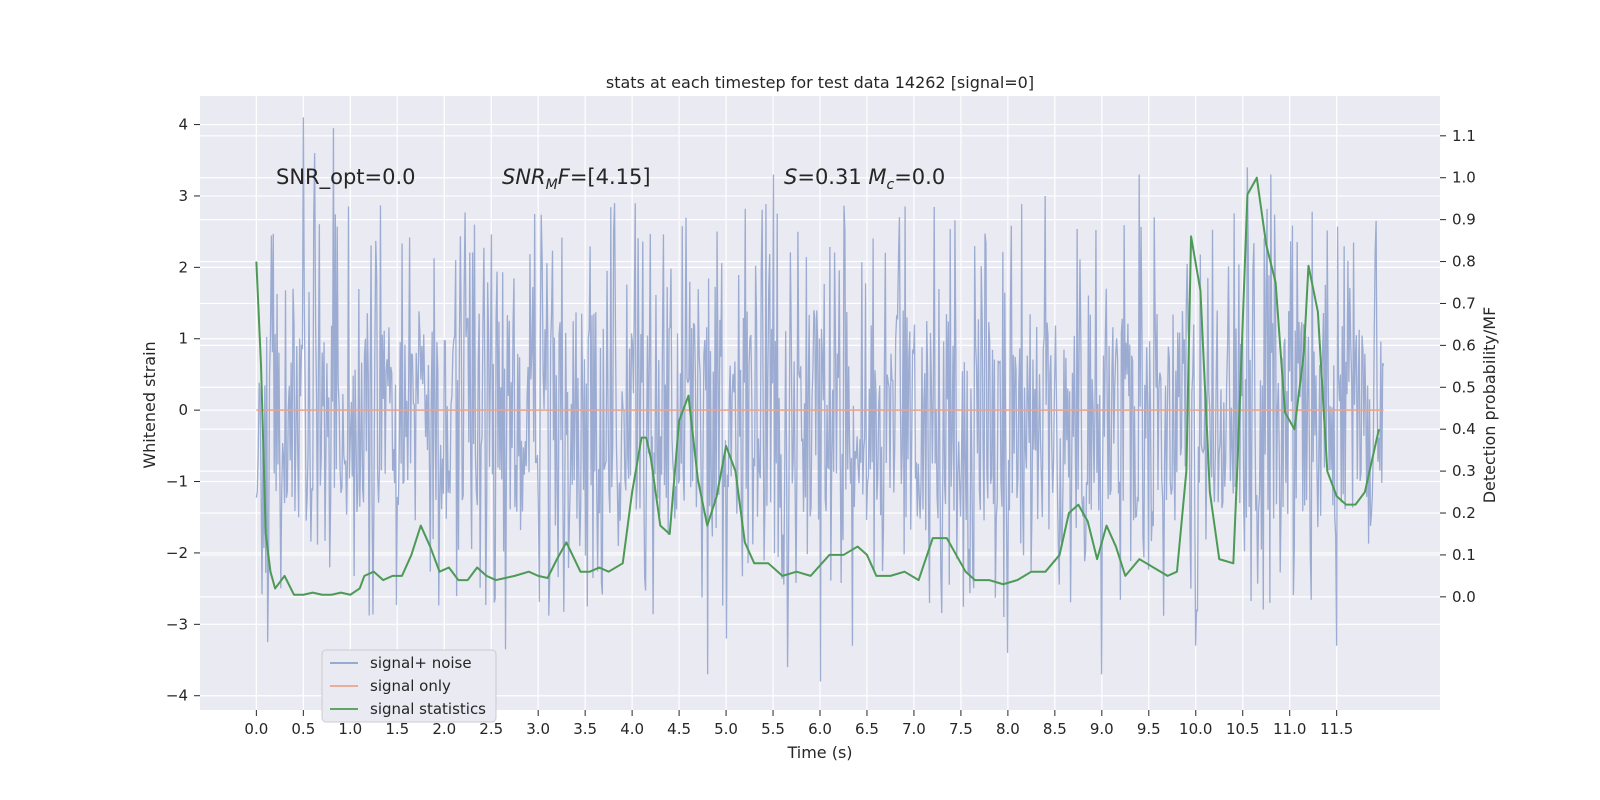  I want to click on y-axis-right: 0.0 0.1 0.2 0.3 0.4 0.5 0.6 0.7 0.8 0.9 1.0 1.1, so click(1458, 366).